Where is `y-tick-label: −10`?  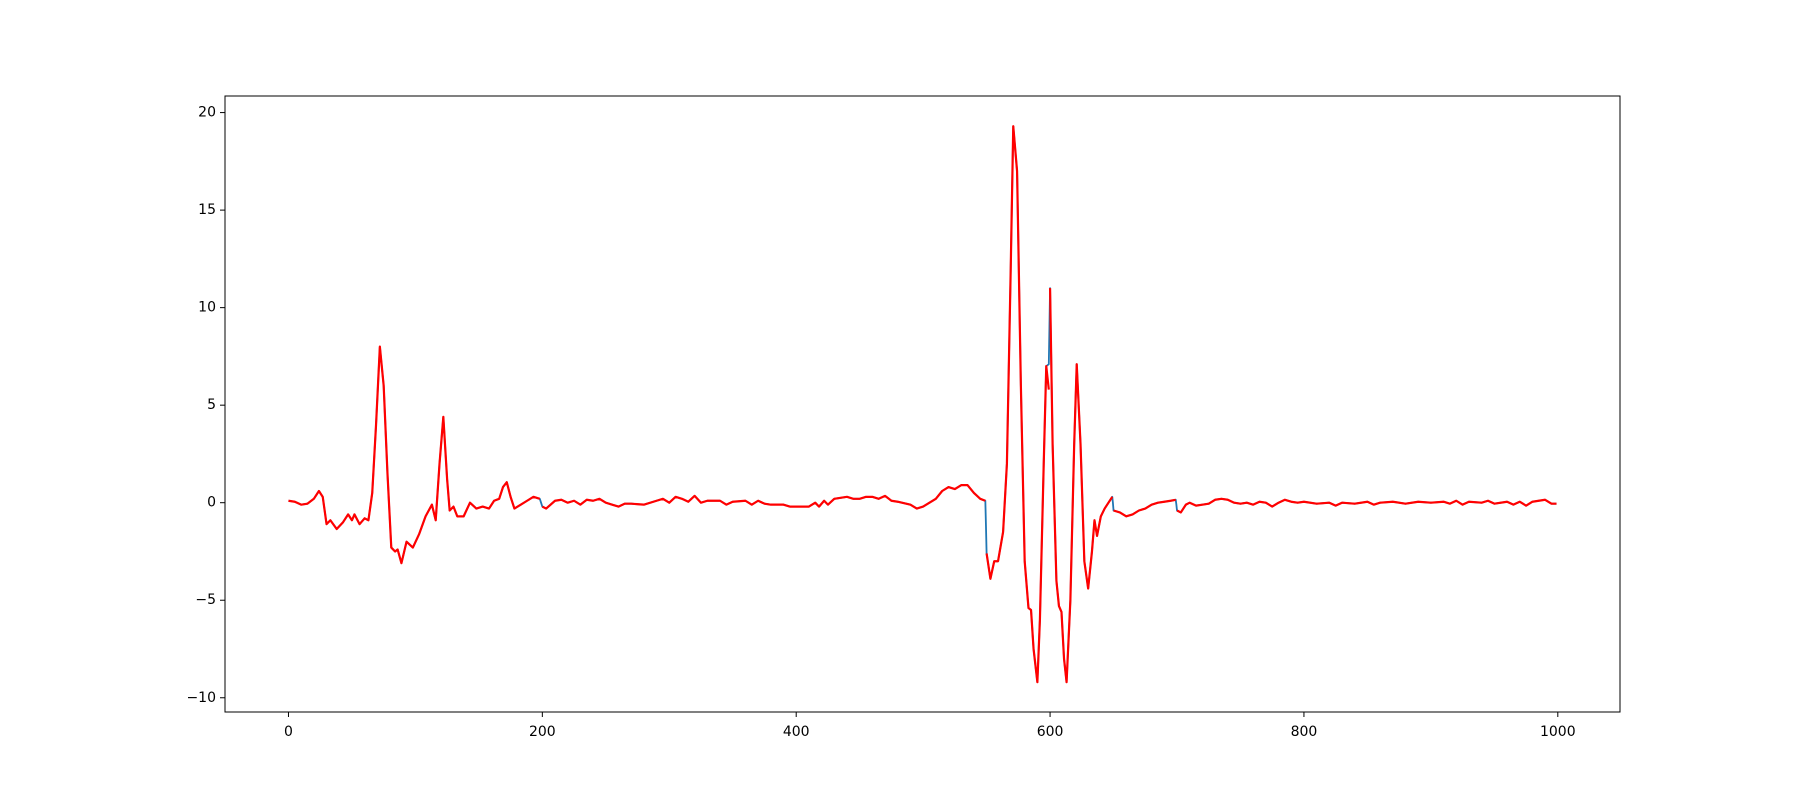
y-tick-label: −10 is located at coordinates (201, 698).